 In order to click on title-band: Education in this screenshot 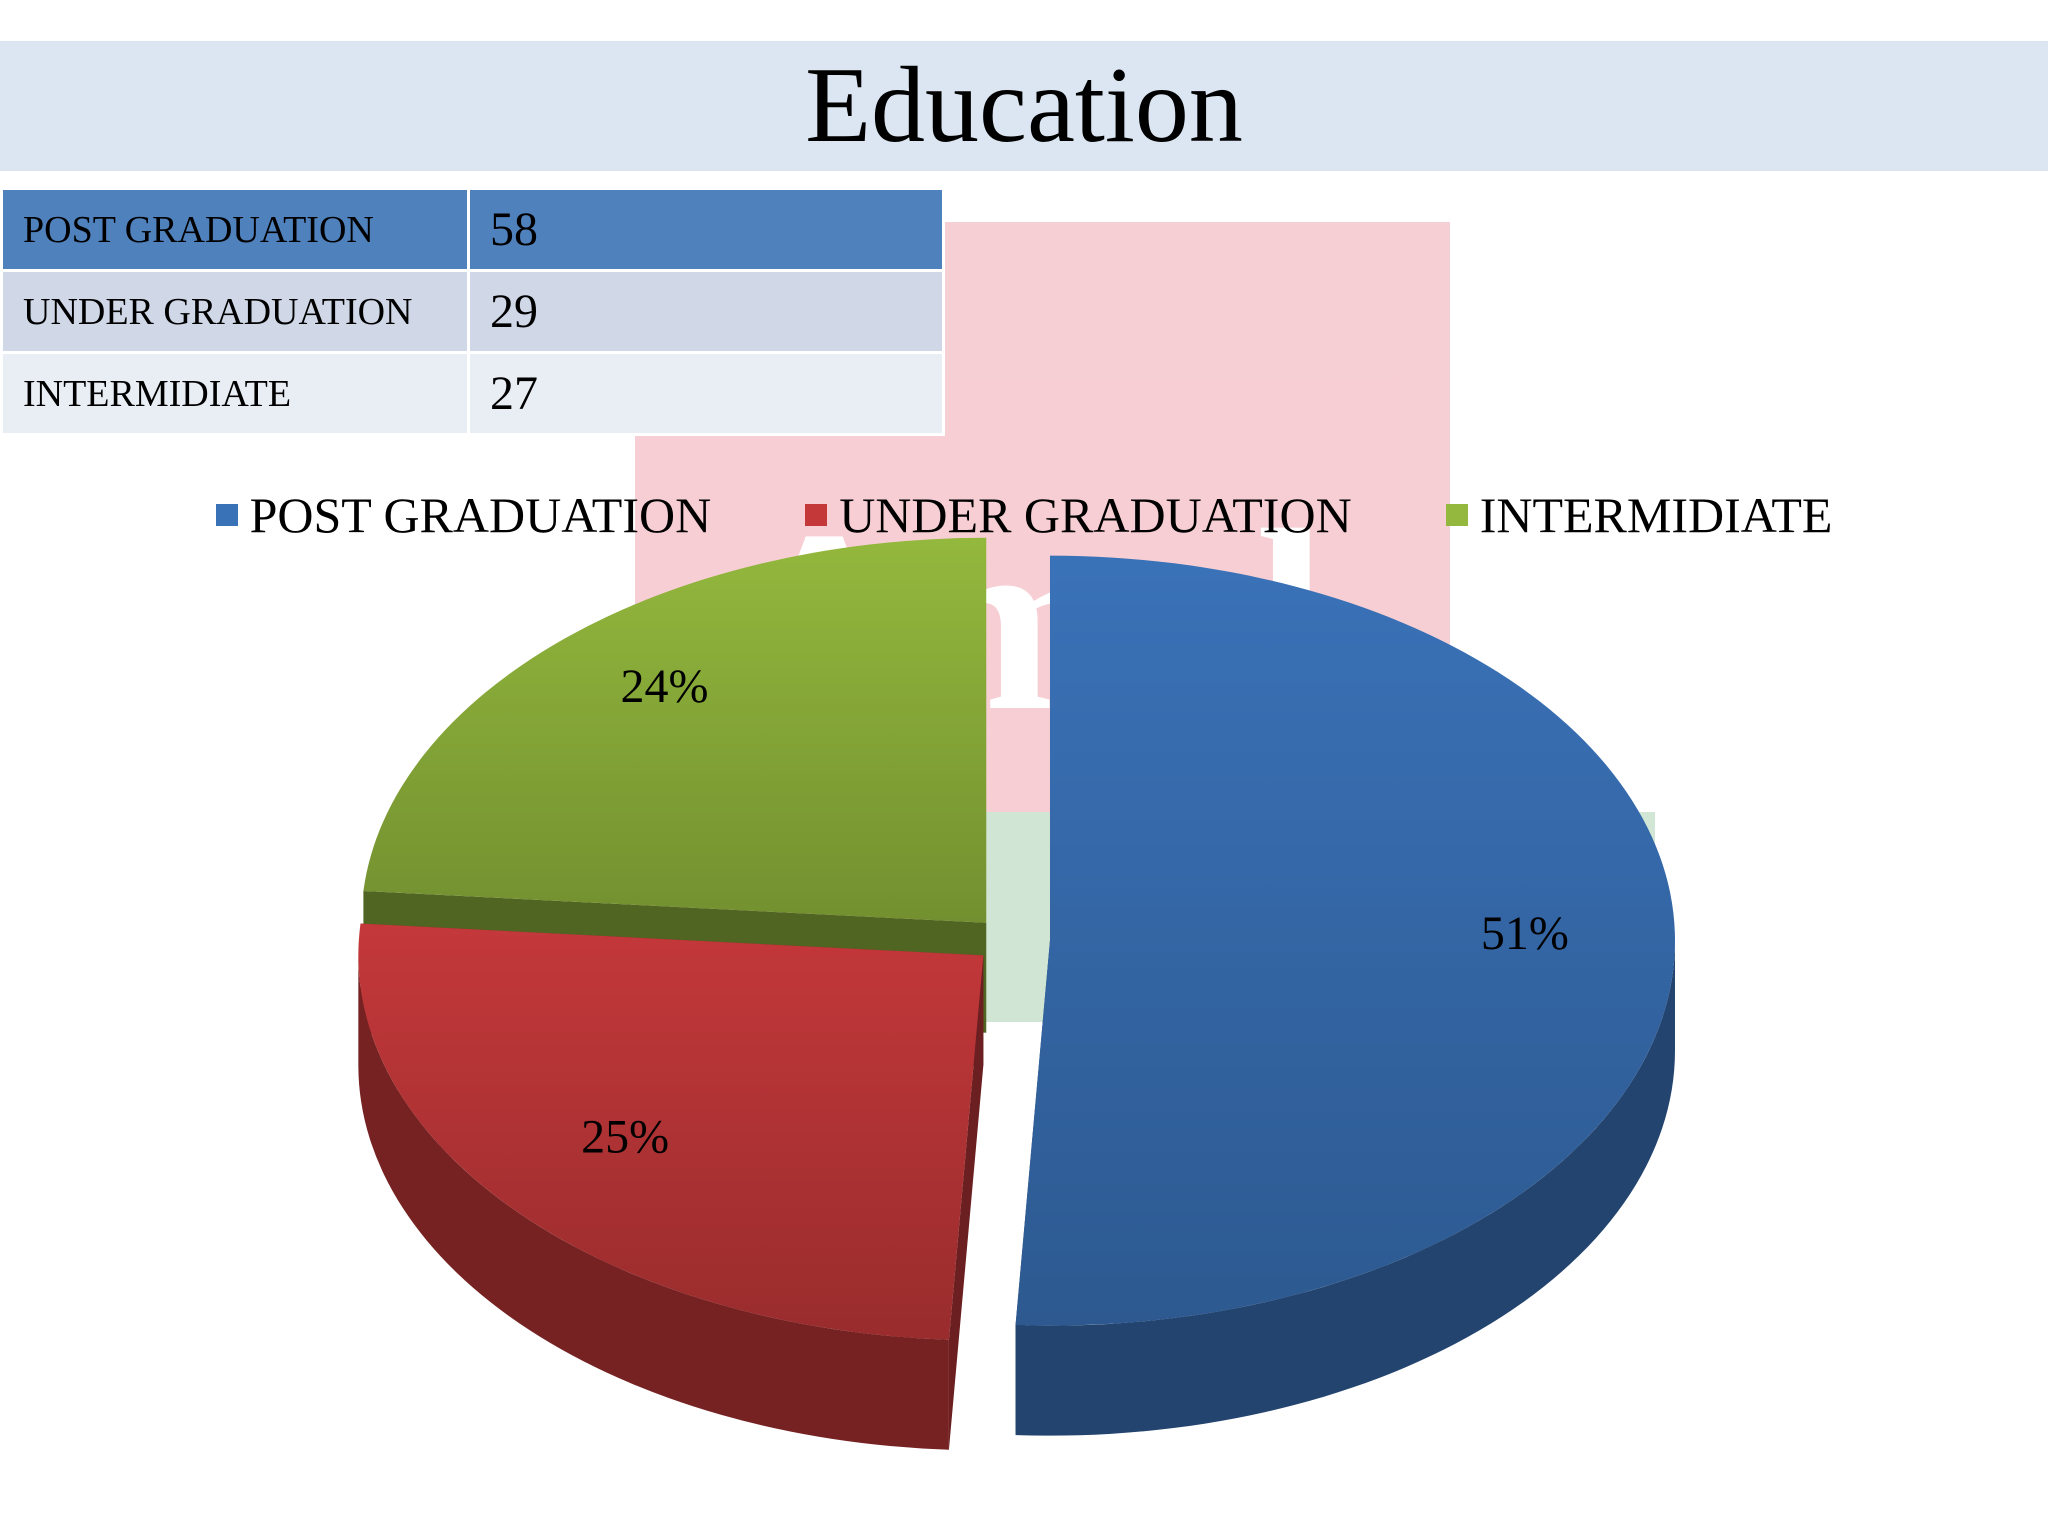, I will do `click(1024, 106)`.